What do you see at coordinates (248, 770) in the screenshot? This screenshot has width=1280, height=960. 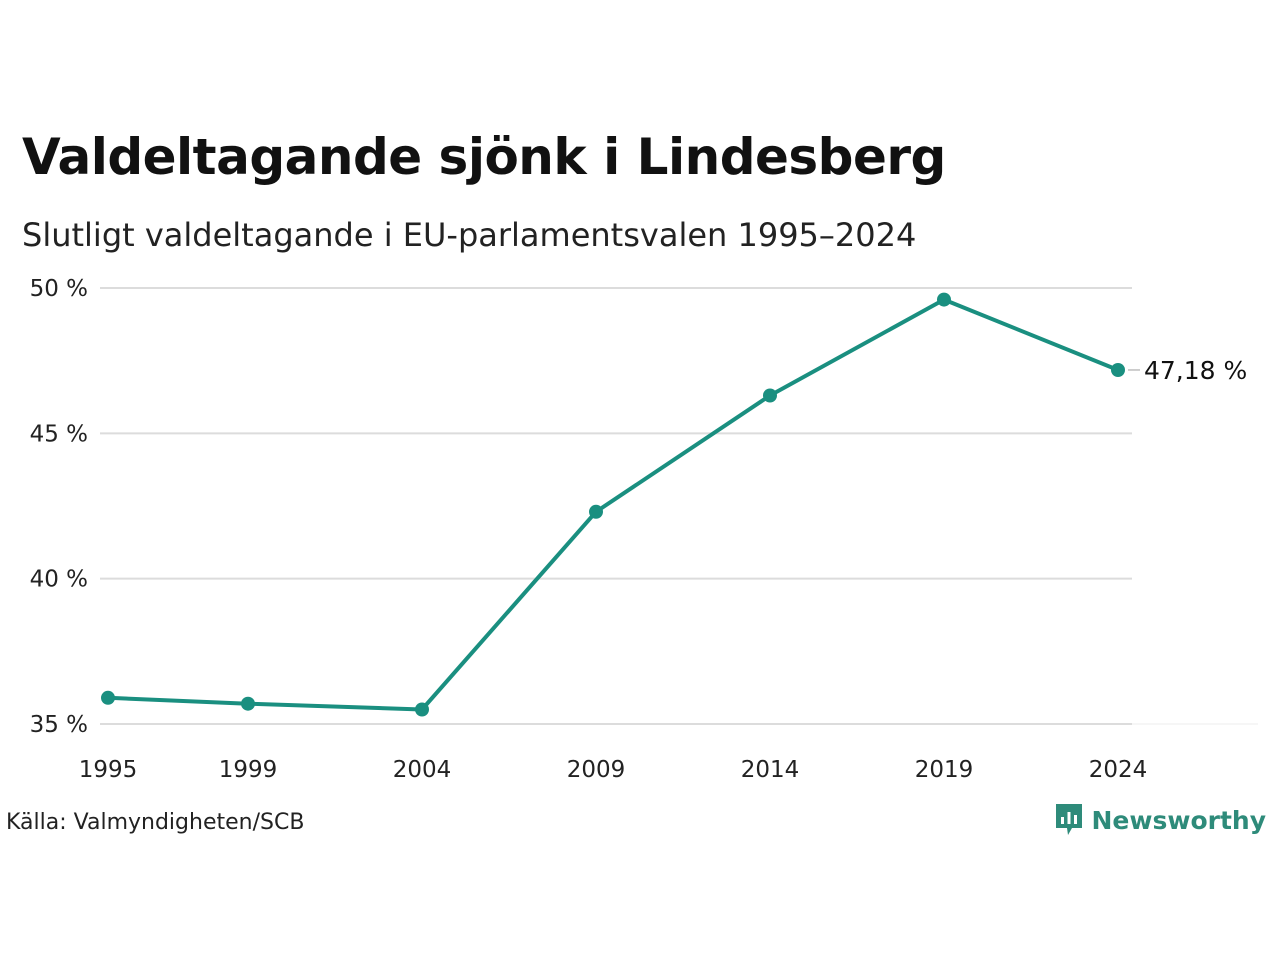 I see `x-tick-label: 1999` at bounding box center [248, 770].